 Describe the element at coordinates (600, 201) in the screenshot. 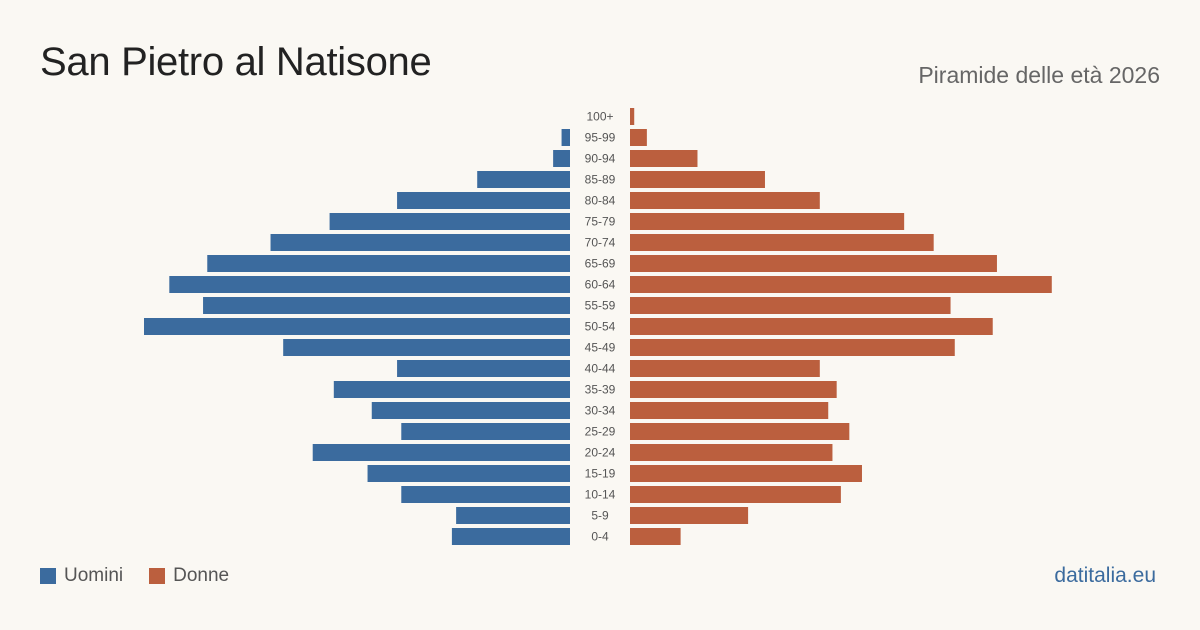

I see `age-group-label: 80-84` at that location.